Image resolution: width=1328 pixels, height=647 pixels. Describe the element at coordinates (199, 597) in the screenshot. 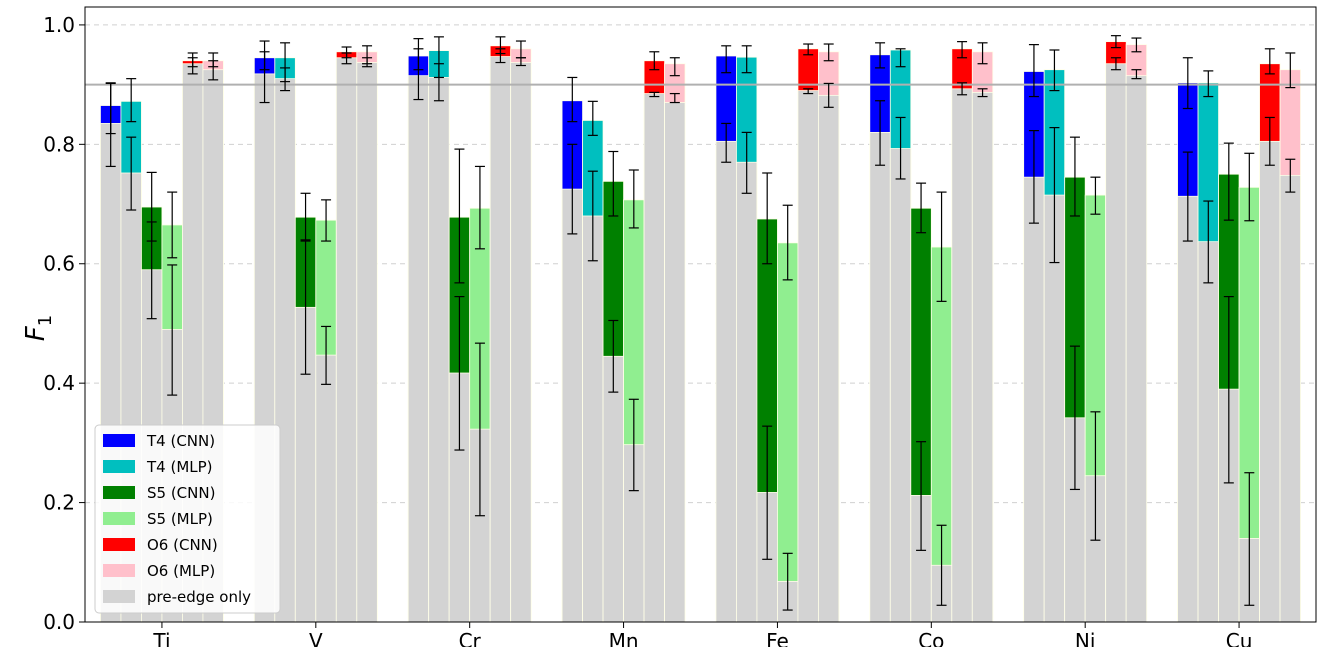

I see `legend-label: pre-edge only` at that location.